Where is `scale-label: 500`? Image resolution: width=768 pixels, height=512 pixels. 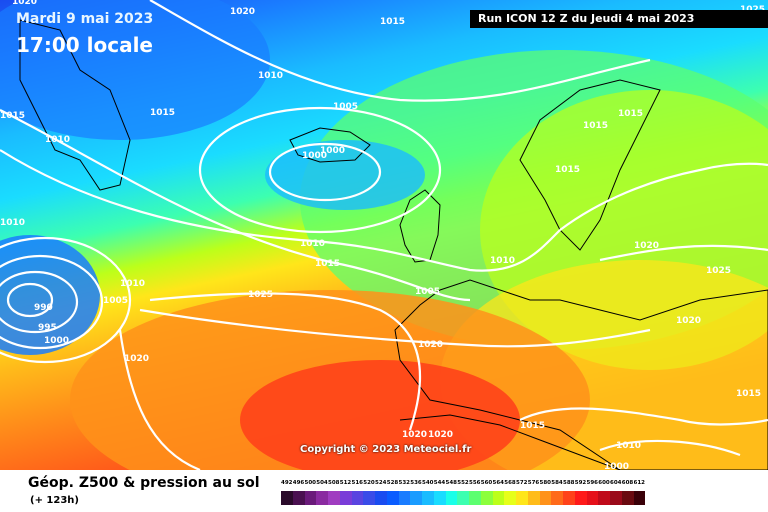
scale-label: 500 is located at coordinates (310, 483).